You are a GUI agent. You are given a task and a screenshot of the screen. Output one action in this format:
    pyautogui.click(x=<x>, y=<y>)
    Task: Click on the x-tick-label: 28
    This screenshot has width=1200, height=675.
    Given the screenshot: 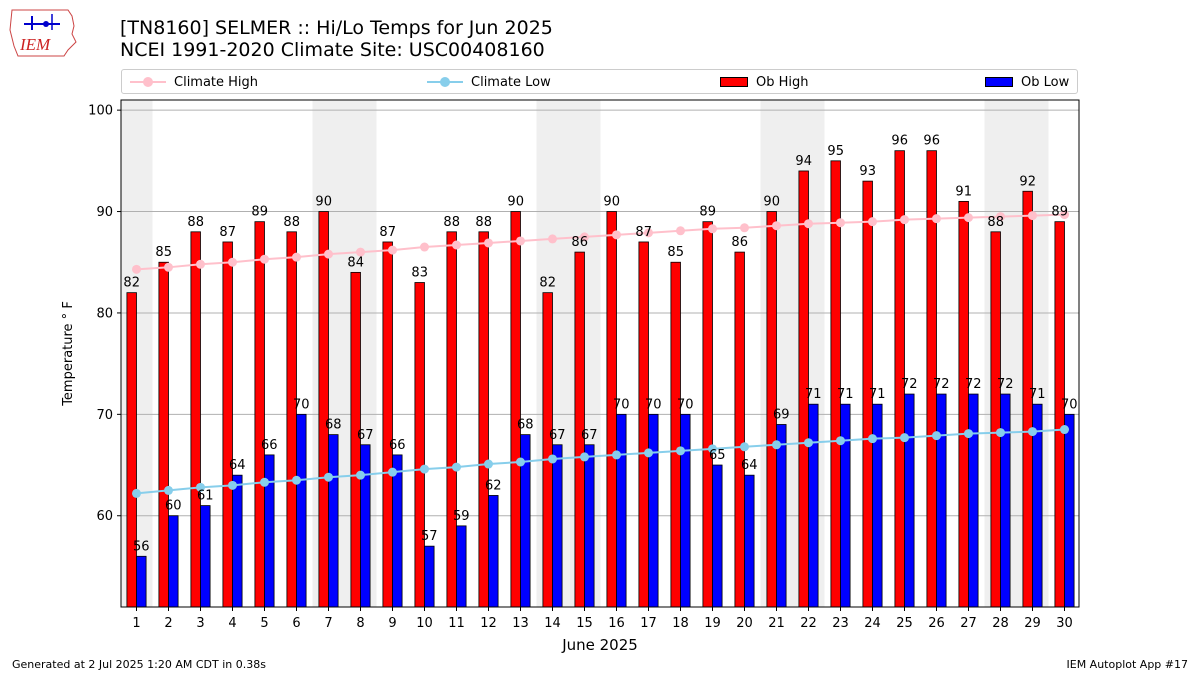 What is the action you would take?
    pyautogui.click(x=1000, y=623)
    